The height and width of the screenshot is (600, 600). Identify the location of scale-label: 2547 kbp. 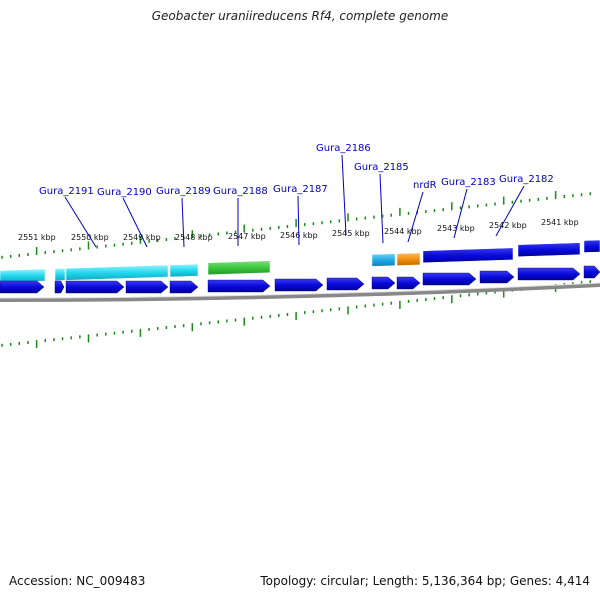
(247, 236).